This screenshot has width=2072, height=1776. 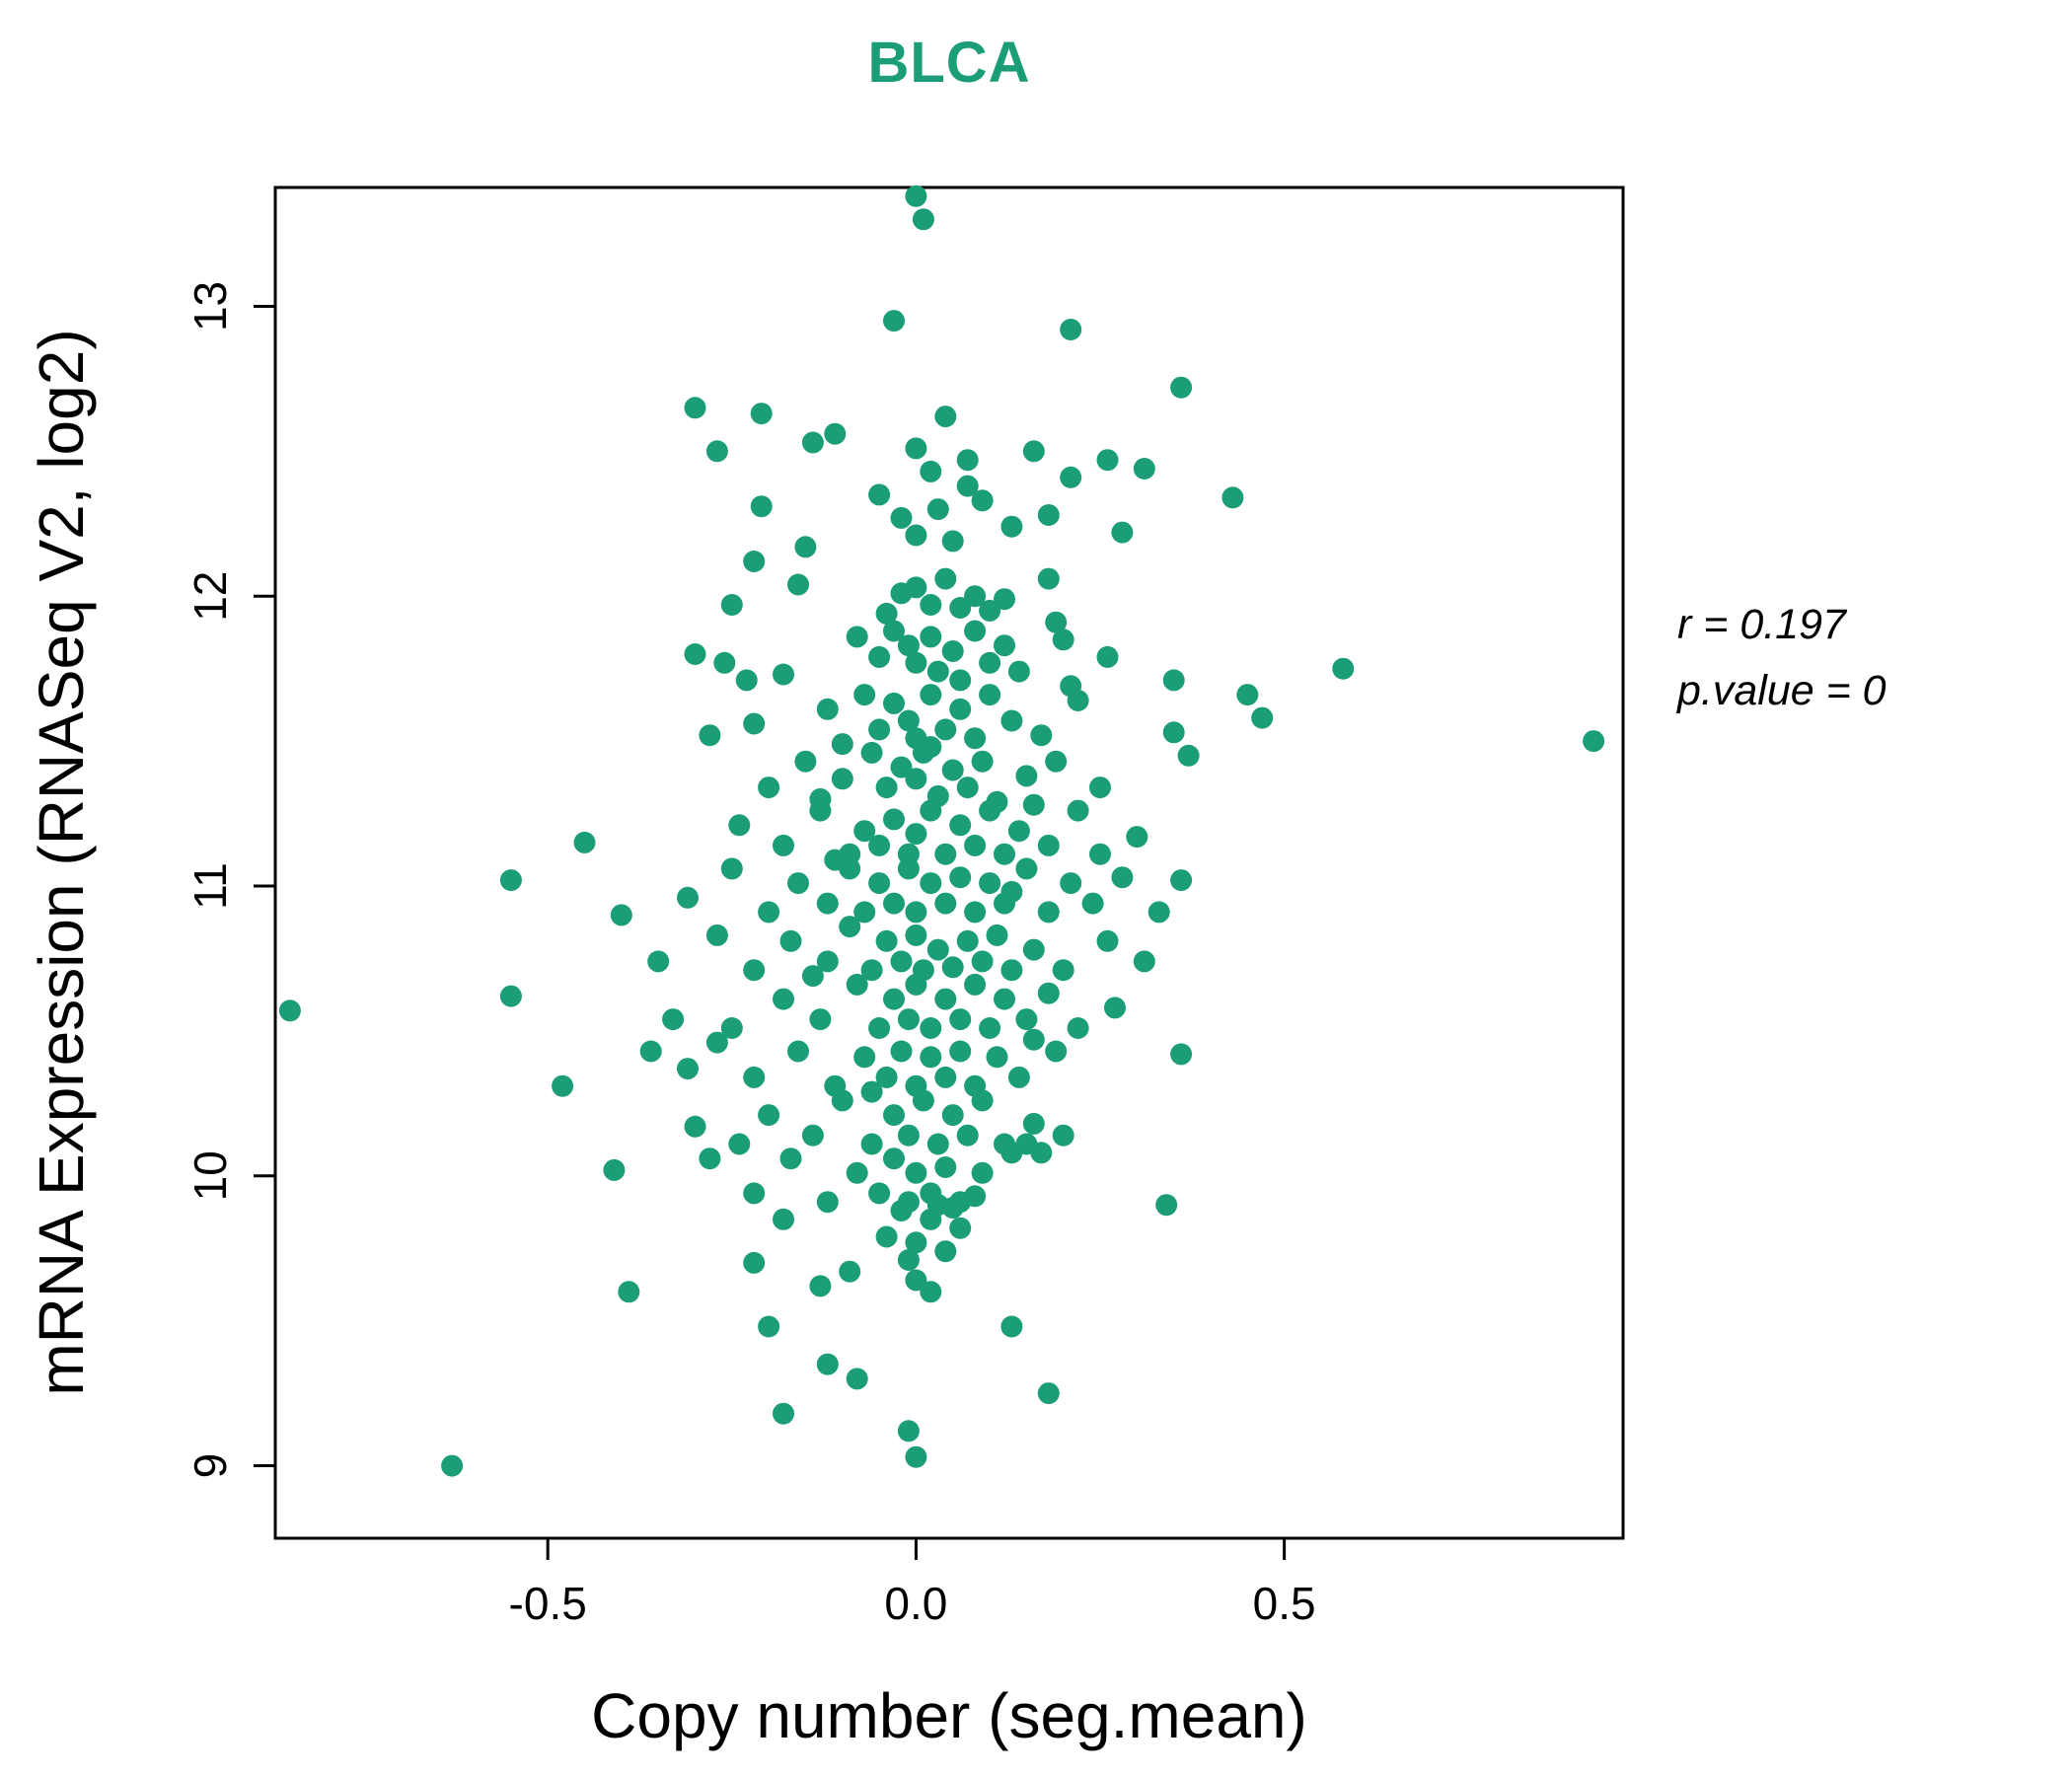 What do you see at coordinates (1782, 658) in the screenshot?
I see `correlation-annotation: r = 0.197 p.value = 0` at bounding box center [1782, 658].